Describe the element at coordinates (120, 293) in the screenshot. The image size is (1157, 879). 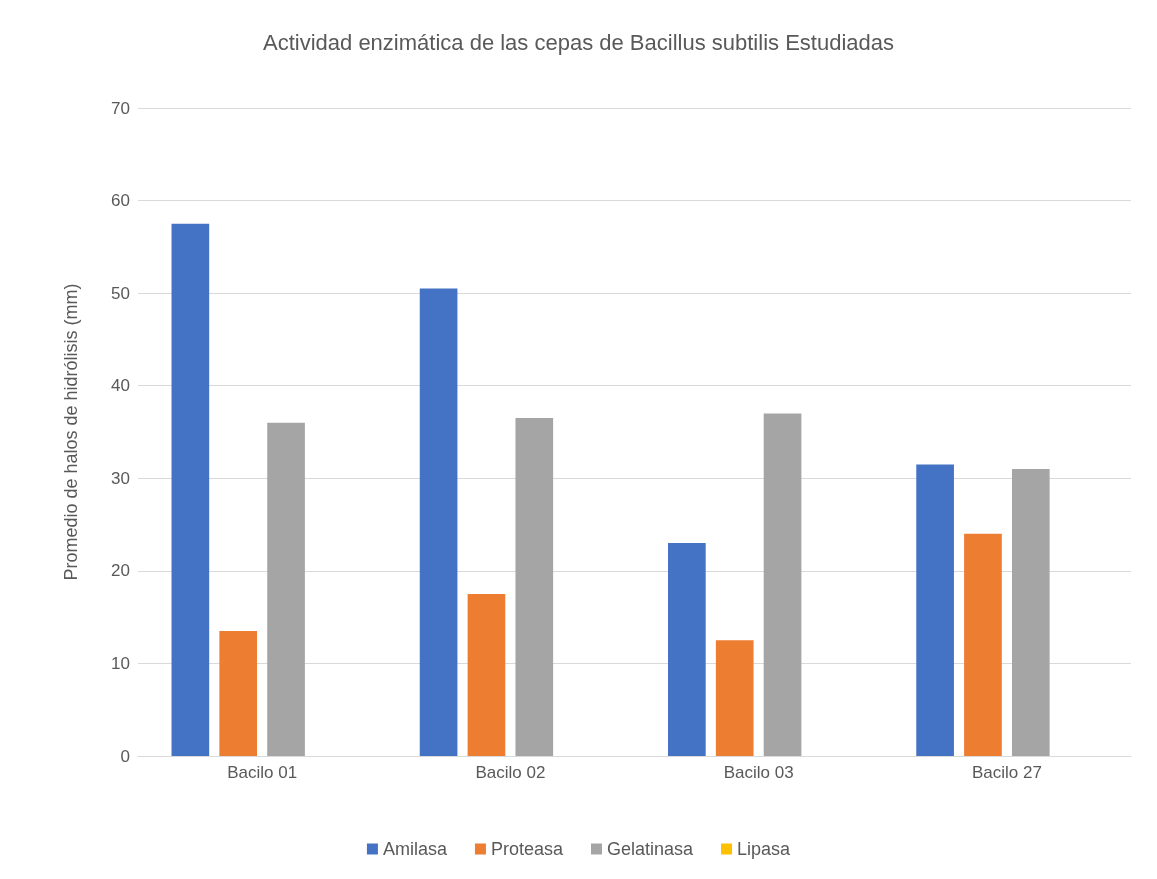
I see `y-tick-label: 50` at that location.